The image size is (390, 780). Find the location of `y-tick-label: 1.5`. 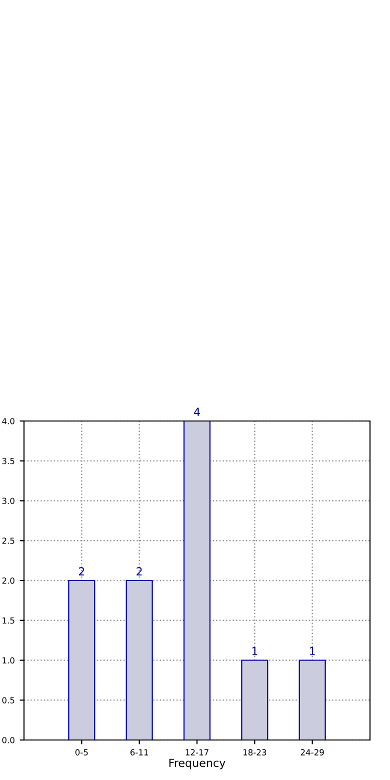

y-tick-label: 1.5 is located at coordinates (8, 620).